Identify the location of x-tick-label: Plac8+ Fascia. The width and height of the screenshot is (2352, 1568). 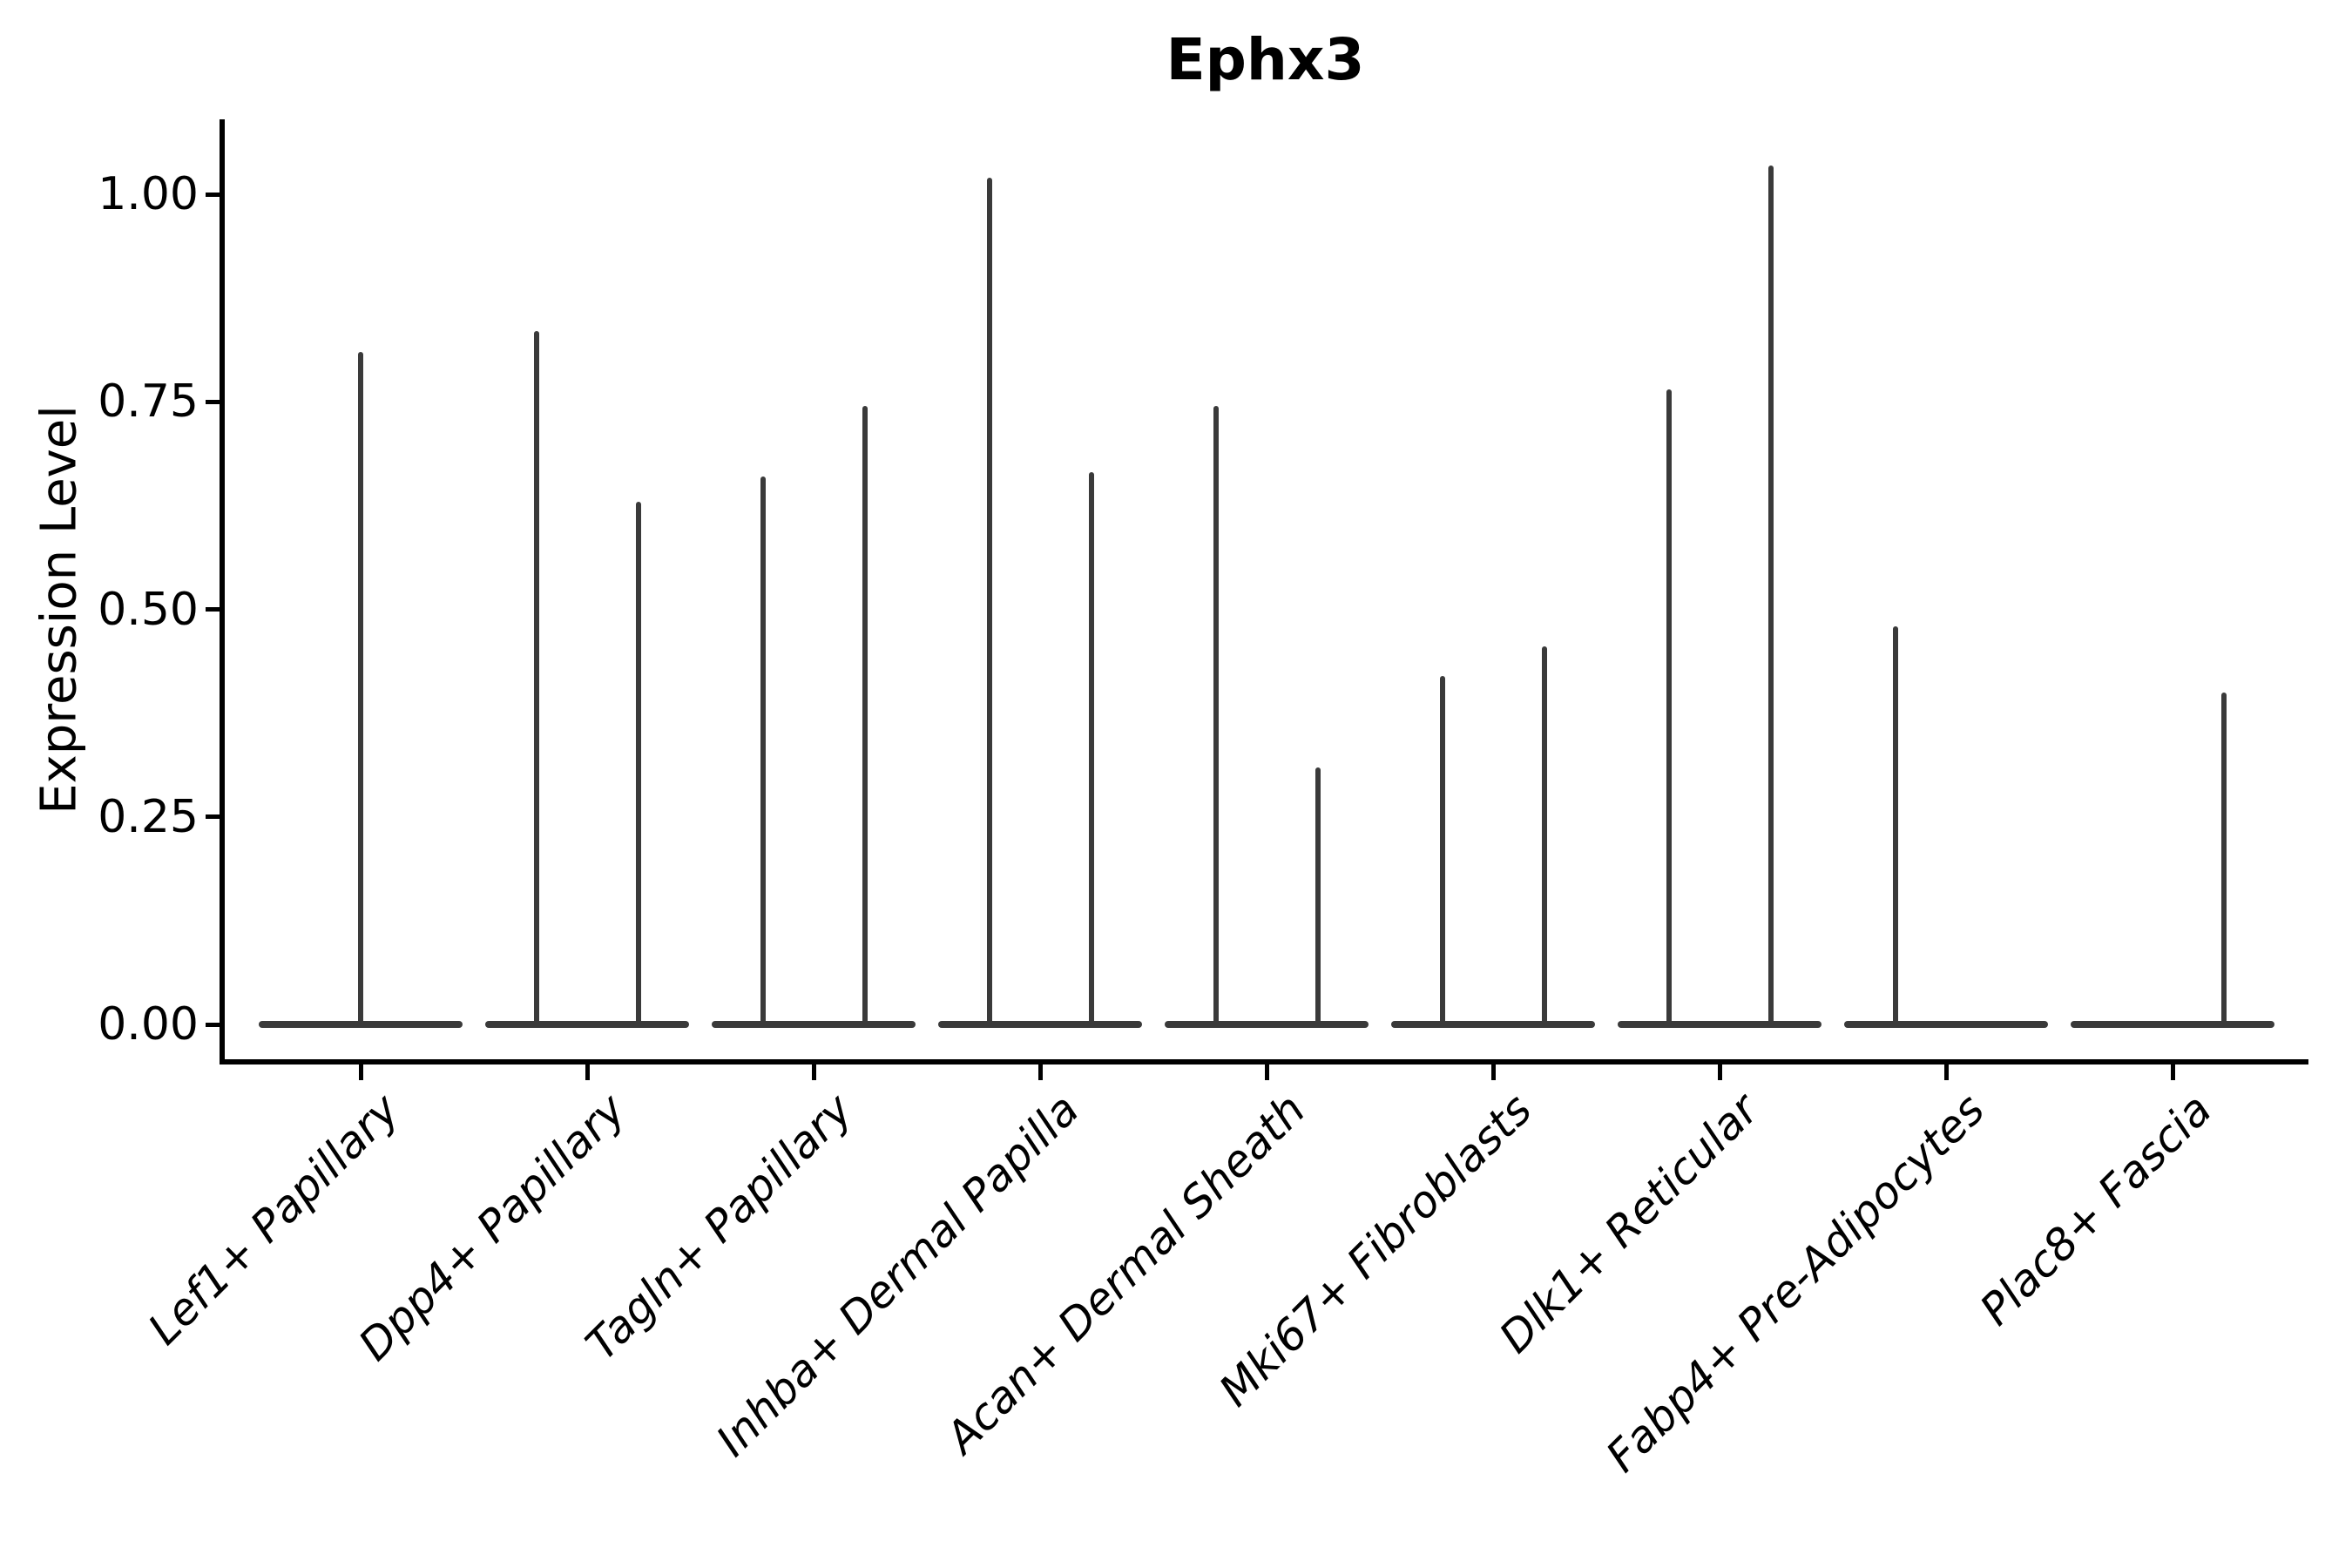
(2095, 1209).